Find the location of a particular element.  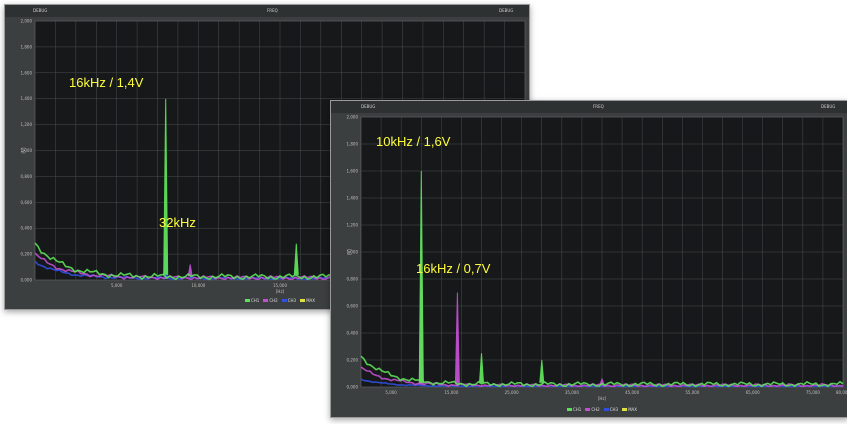

x-tick-label: 75,000 is located at coordinates (813, 392).